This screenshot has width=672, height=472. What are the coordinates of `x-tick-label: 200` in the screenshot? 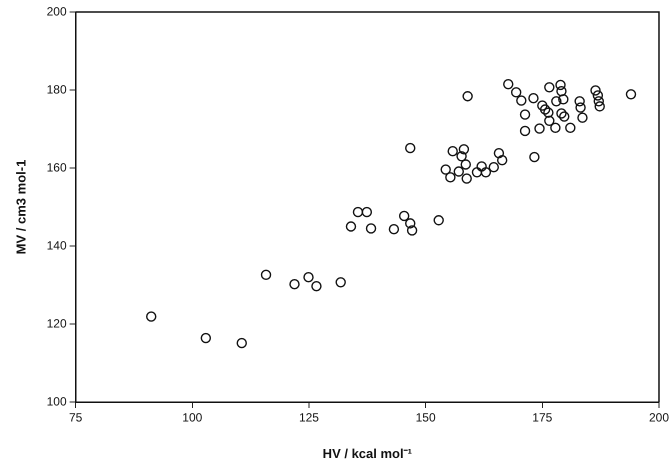 It's located at (659, 417).